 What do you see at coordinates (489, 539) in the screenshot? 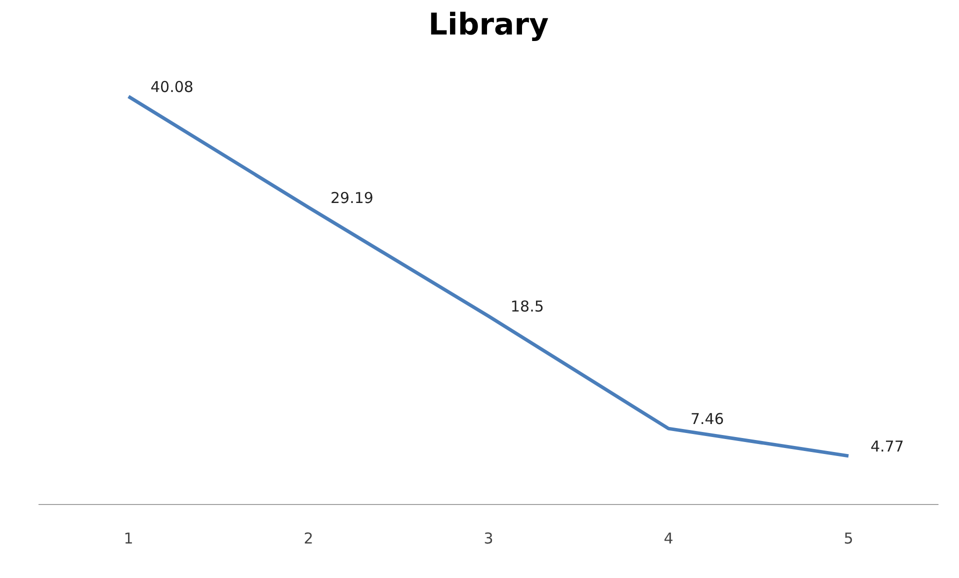
I see `x-tick-label: 3` at bounding box center [489, 539].